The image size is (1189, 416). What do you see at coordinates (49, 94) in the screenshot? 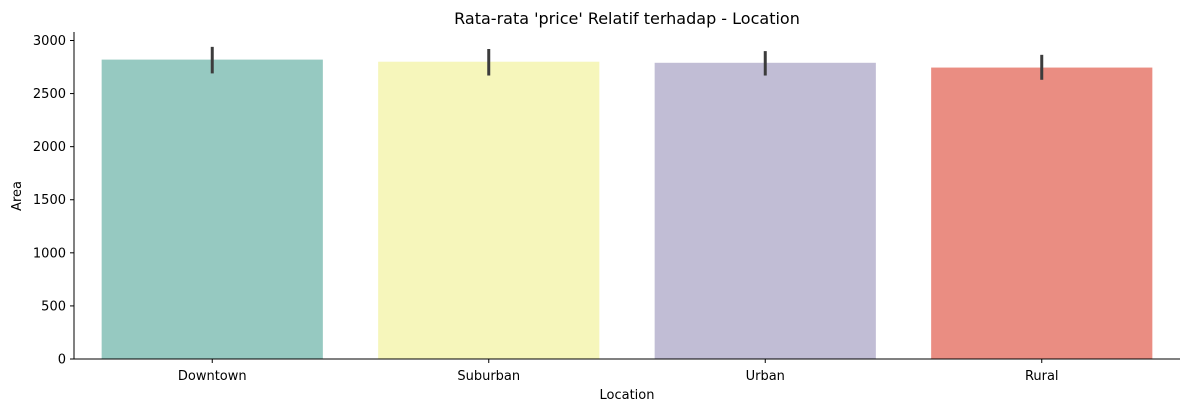
I see `y-tick-label: 2500` at bounding box center [49, 94].